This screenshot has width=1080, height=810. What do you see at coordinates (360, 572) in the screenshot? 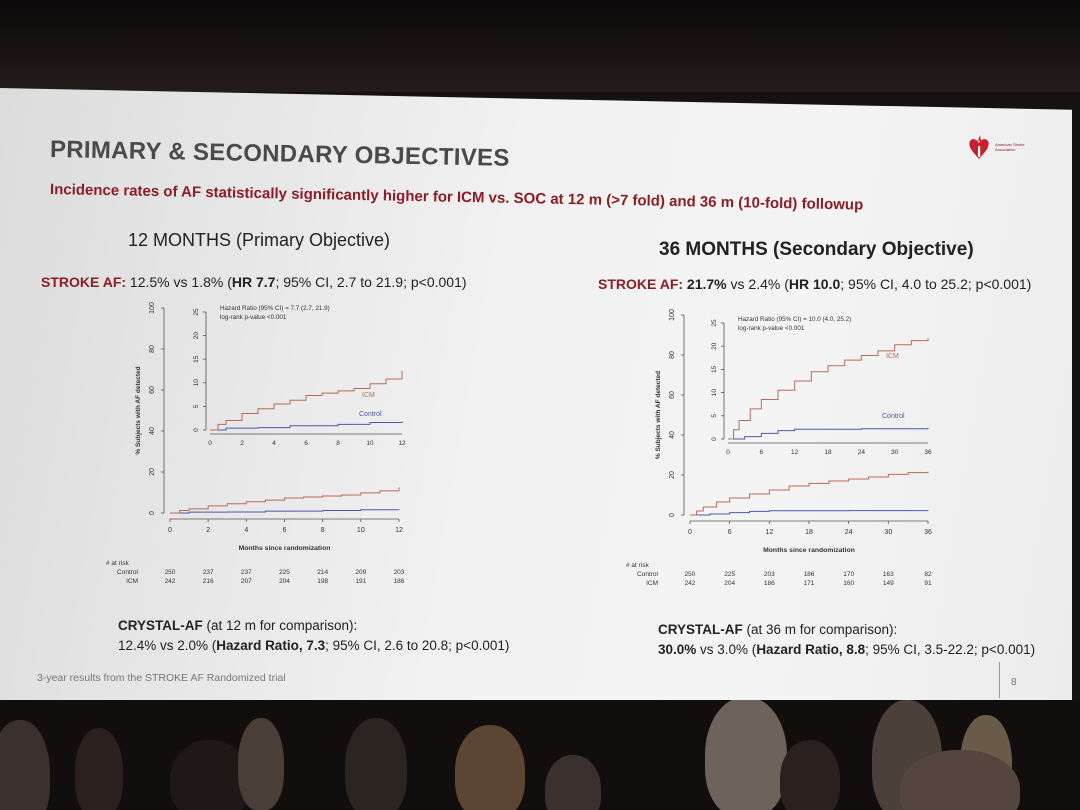
I see `at-risk-value: 209` at bounding box center [360, 572].